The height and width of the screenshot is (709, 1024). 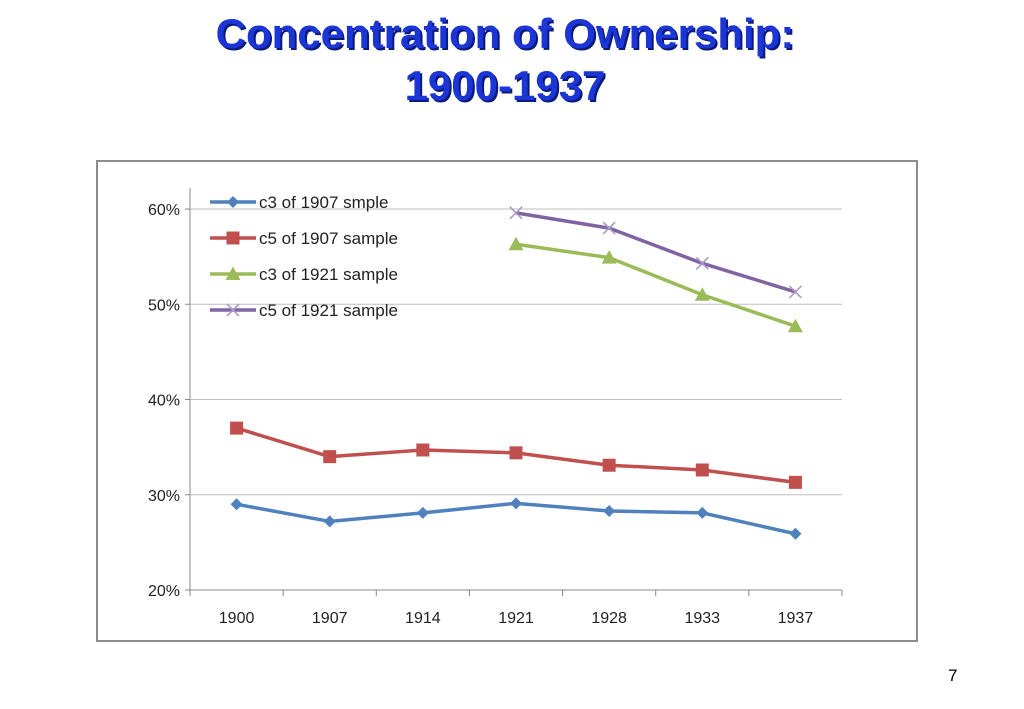 I want to click on legend-label: c3 of 1907 smple, so click(x=323, y=202).